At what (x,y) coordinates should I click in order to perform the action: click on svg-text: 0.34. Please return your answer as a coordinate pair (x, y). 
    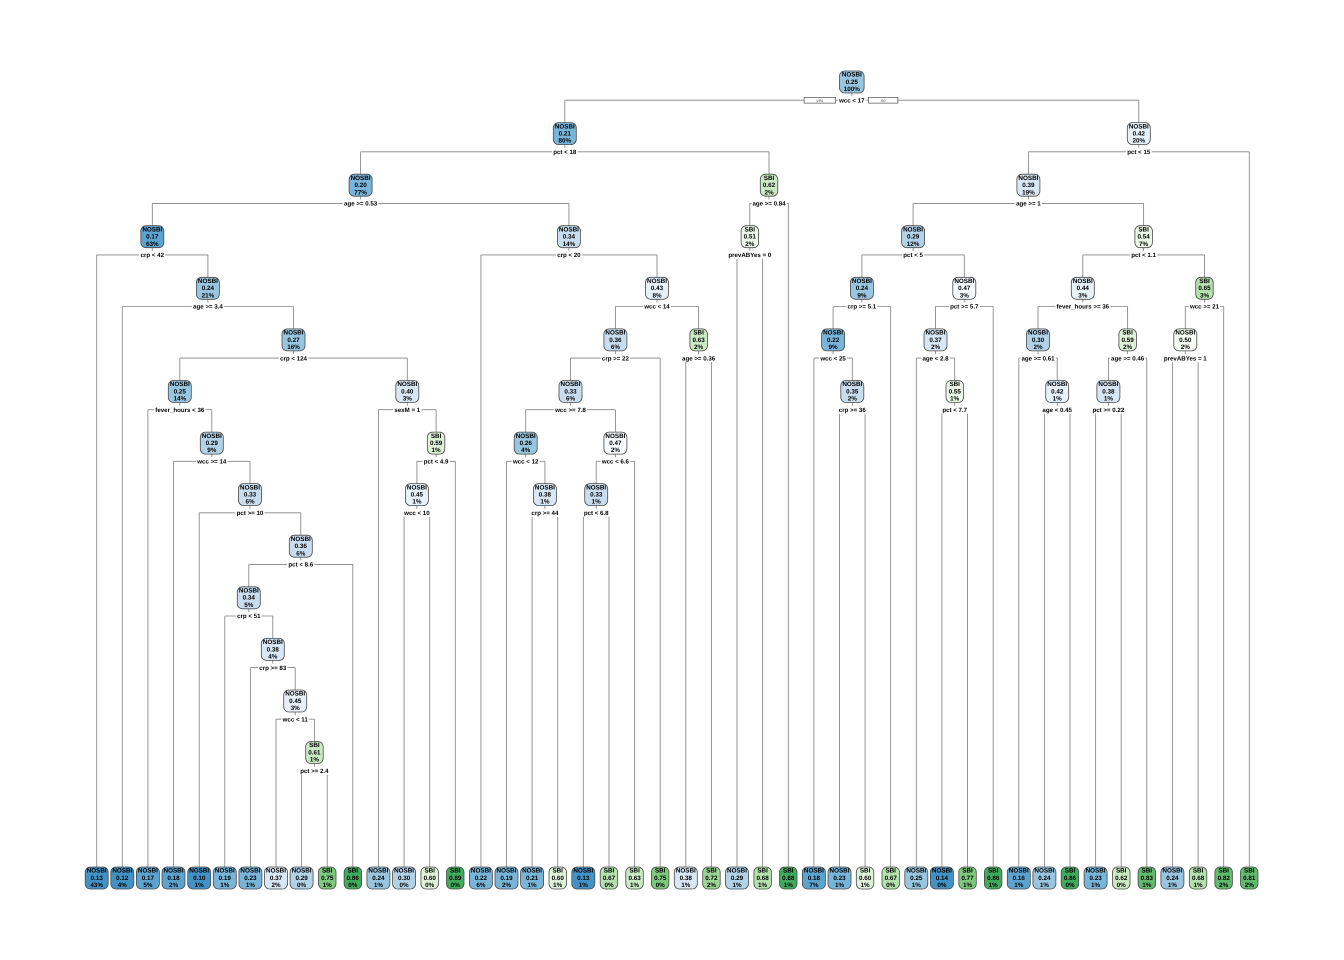
    Looking at the image, I should click on (569, 237).